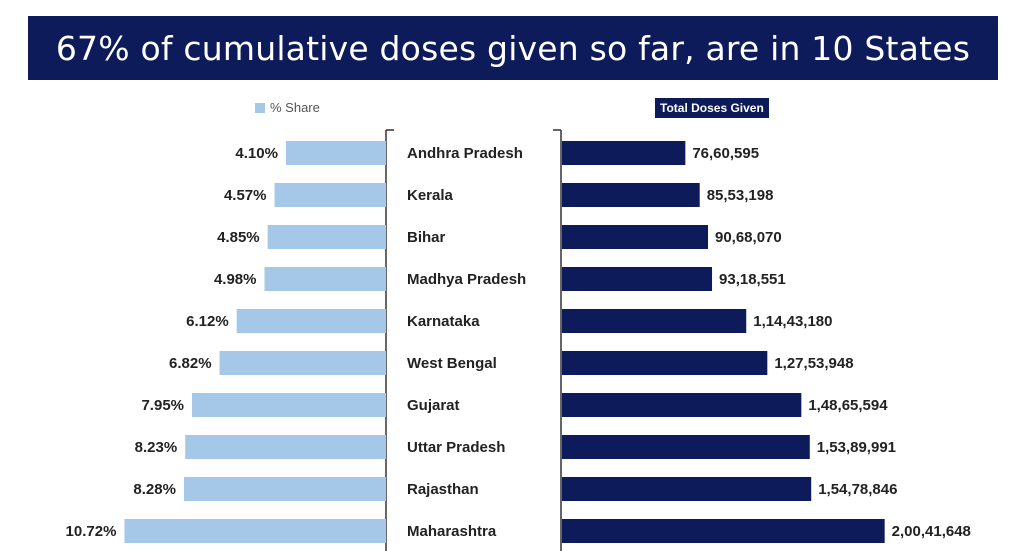  Describe the element at coordinates (856, 447) in the screenshot. I see `doses-value-label: 1,53,89,991` at that location.